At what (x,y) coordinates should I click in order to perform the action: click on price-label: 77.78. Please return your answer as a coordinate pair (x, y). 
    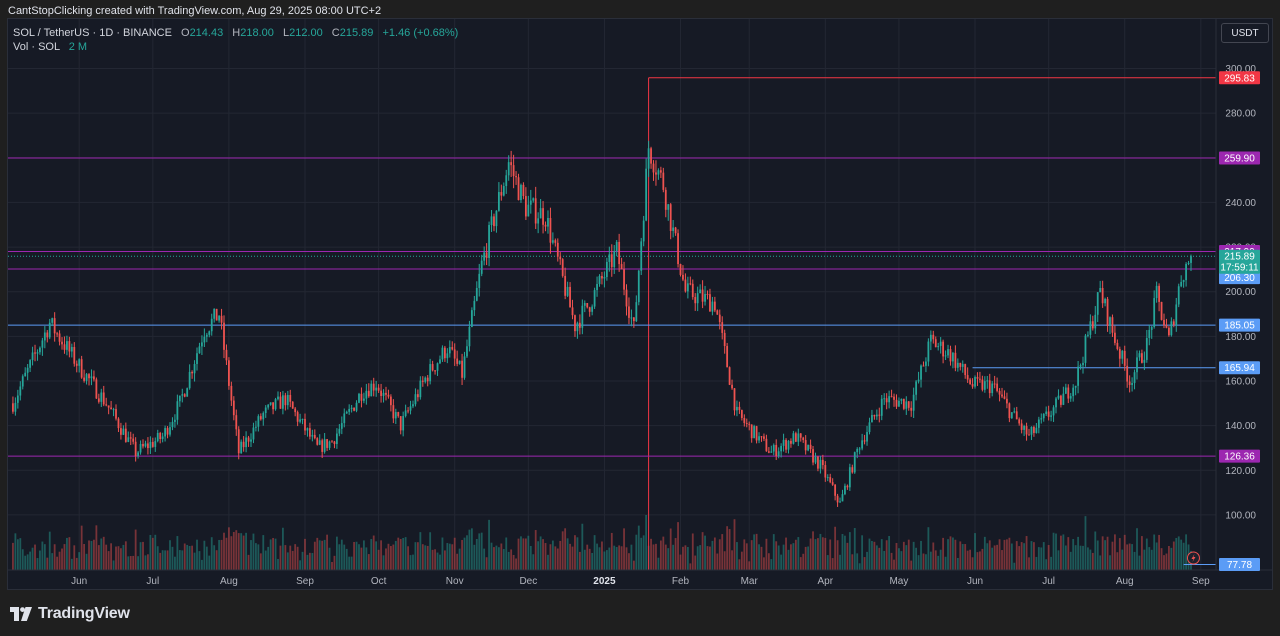
    Looking at the image, I should click on (1239, 565).